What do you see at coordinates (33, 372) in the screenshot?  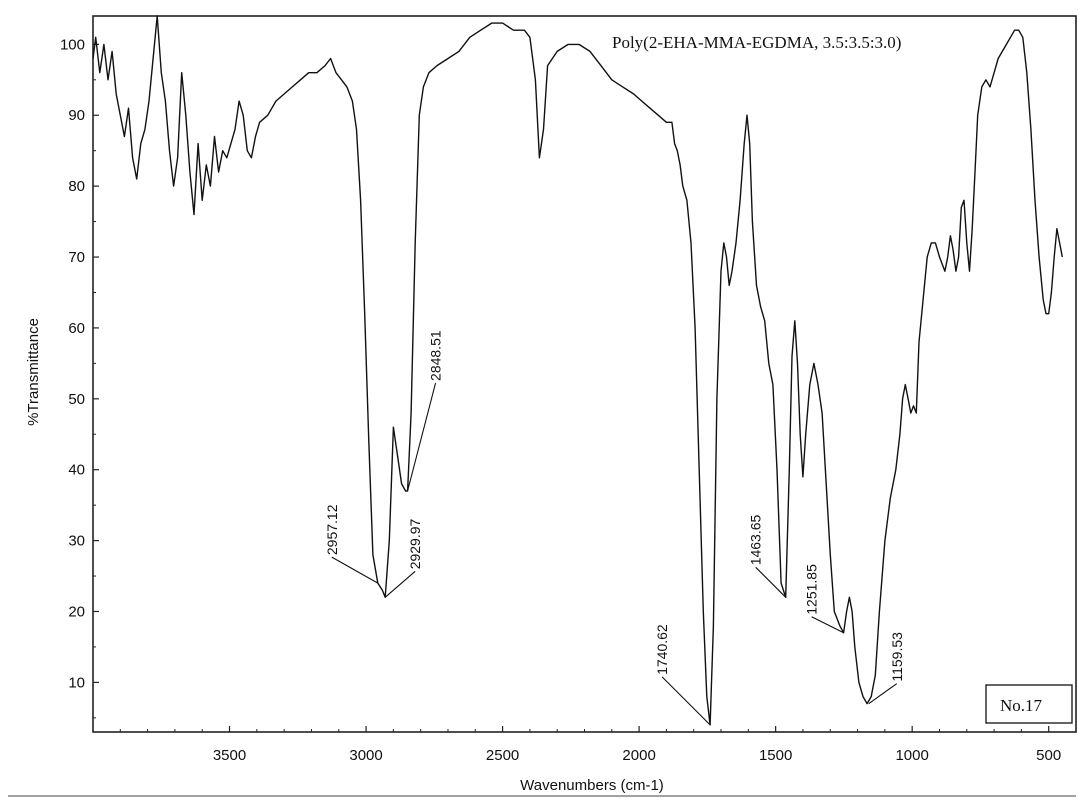 I see `y-axis-label: %Transmittance` at bounding box center [33, 372].